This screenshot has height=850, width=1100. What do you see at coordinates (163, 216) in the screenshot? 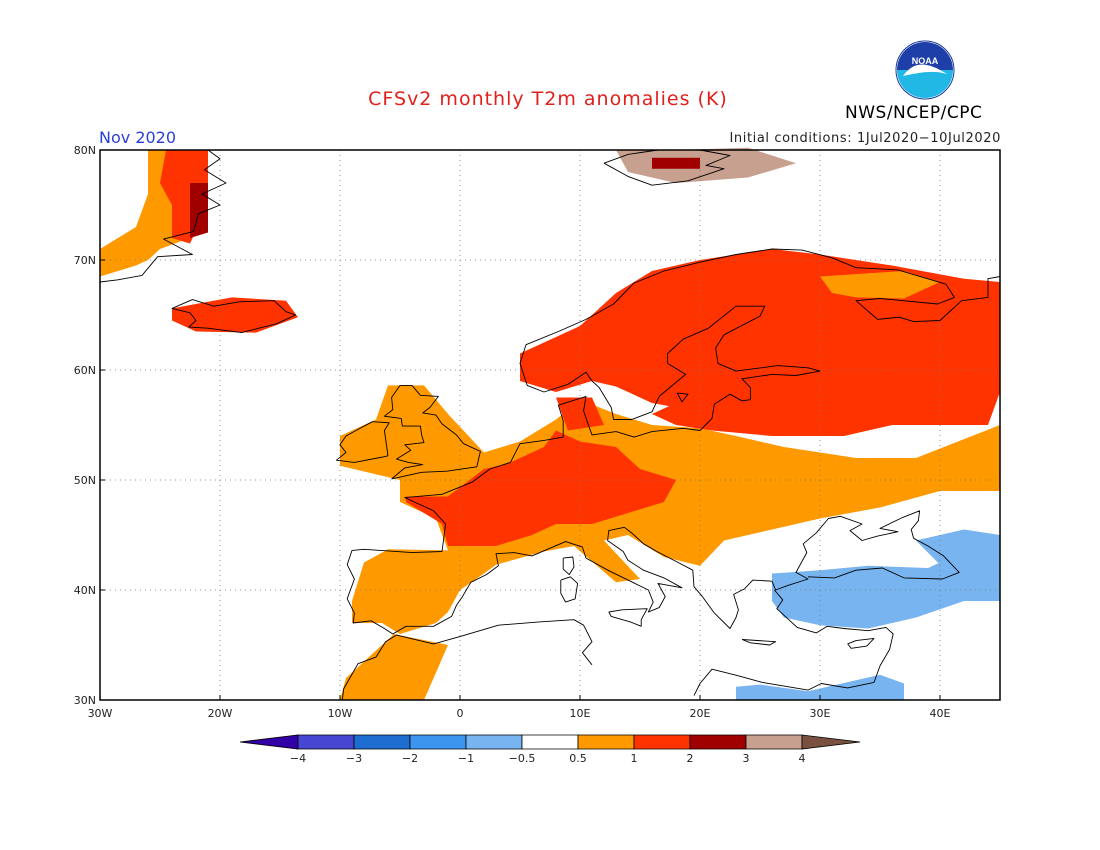
I see `greenland-coast` at bounding box center [163, 216].